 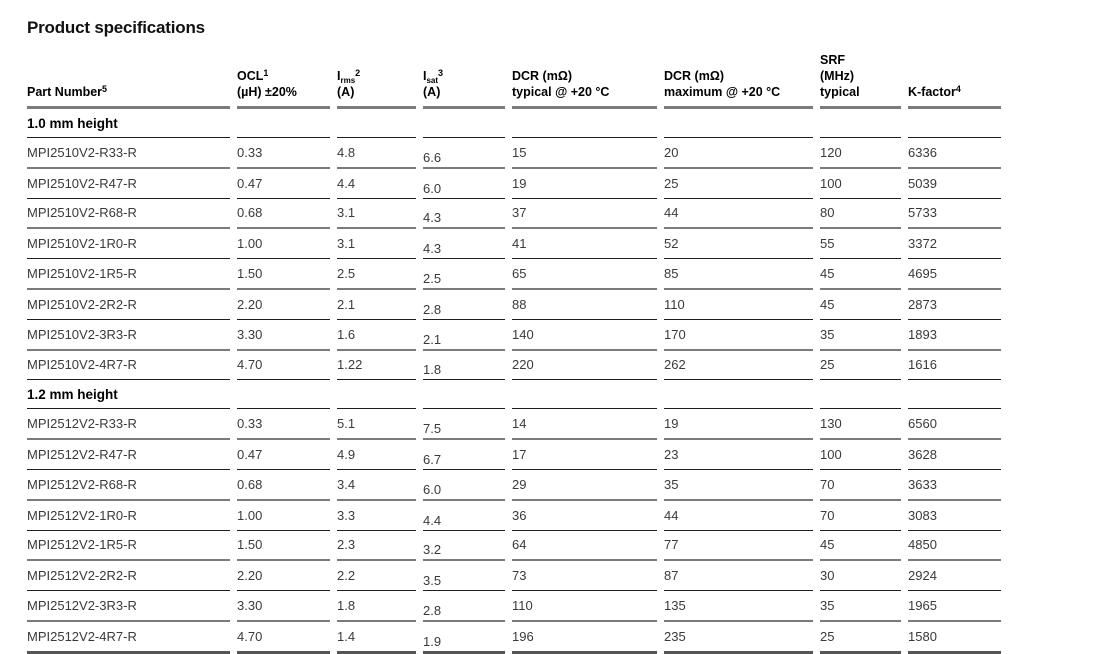 What do you see at coordinates (128, 244) in the screenshot?
I see `cell-part: MPI2510V2-1R0-R` at bounding box center [128, 244].